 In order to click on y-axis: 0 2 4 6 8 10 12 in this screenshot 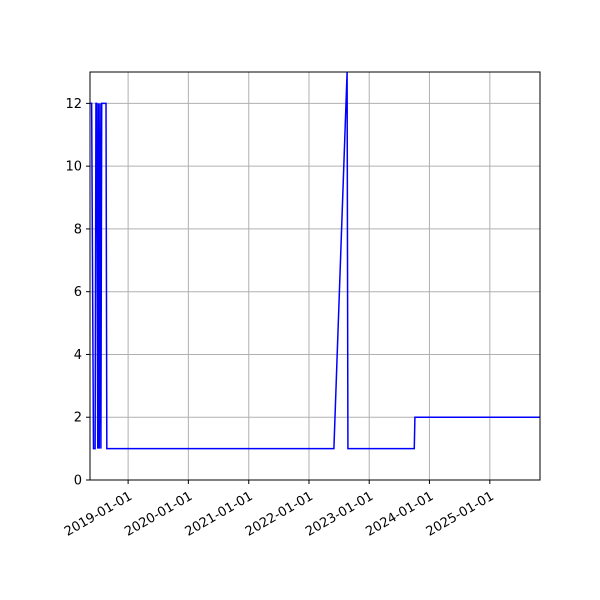, I will do `click(77, 293)`.